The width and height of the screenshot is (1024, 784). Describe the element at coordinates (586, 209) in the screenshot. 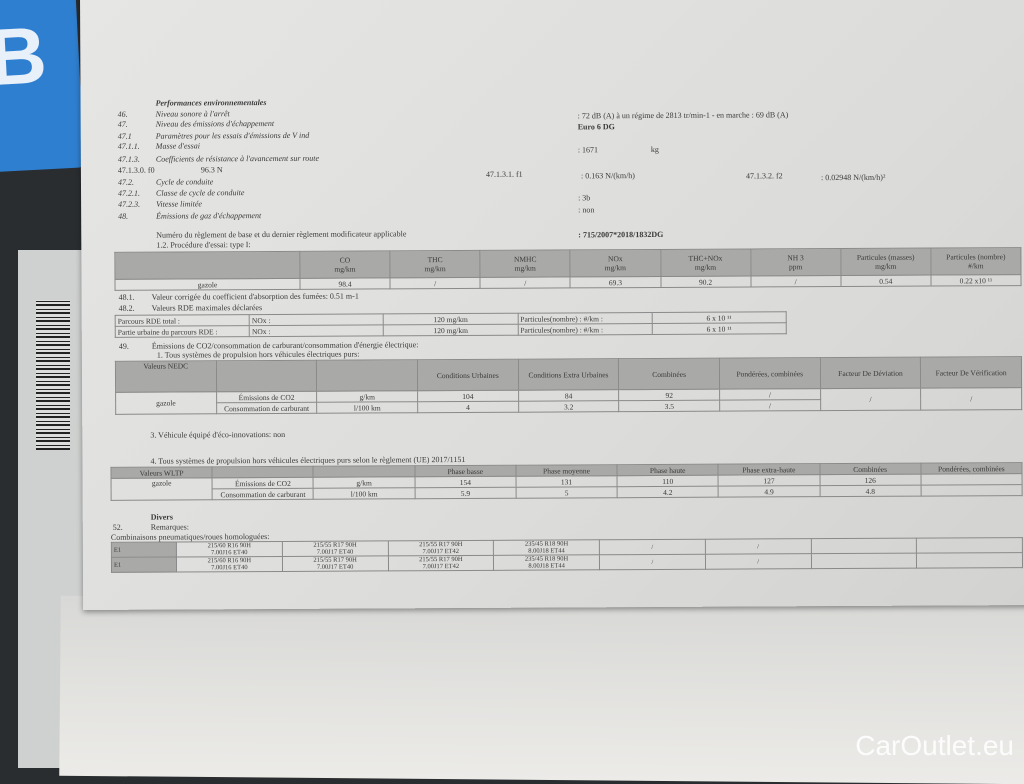

I see `item-value: : non` at that location.